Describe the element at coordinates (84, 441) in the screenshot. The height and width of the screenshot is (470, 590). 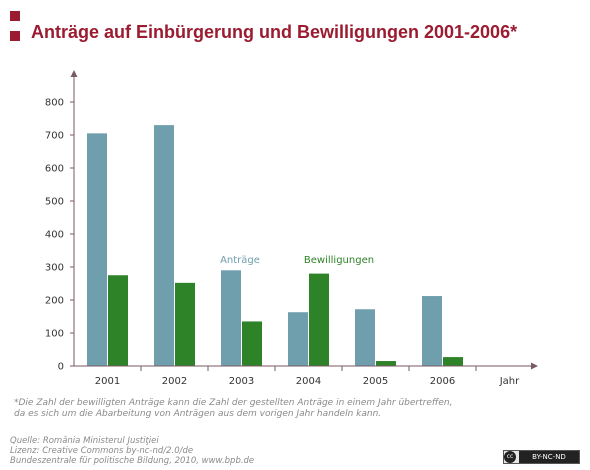
I see `source-line-1: Quelle: România Ministerul Justiţiei` at that location.